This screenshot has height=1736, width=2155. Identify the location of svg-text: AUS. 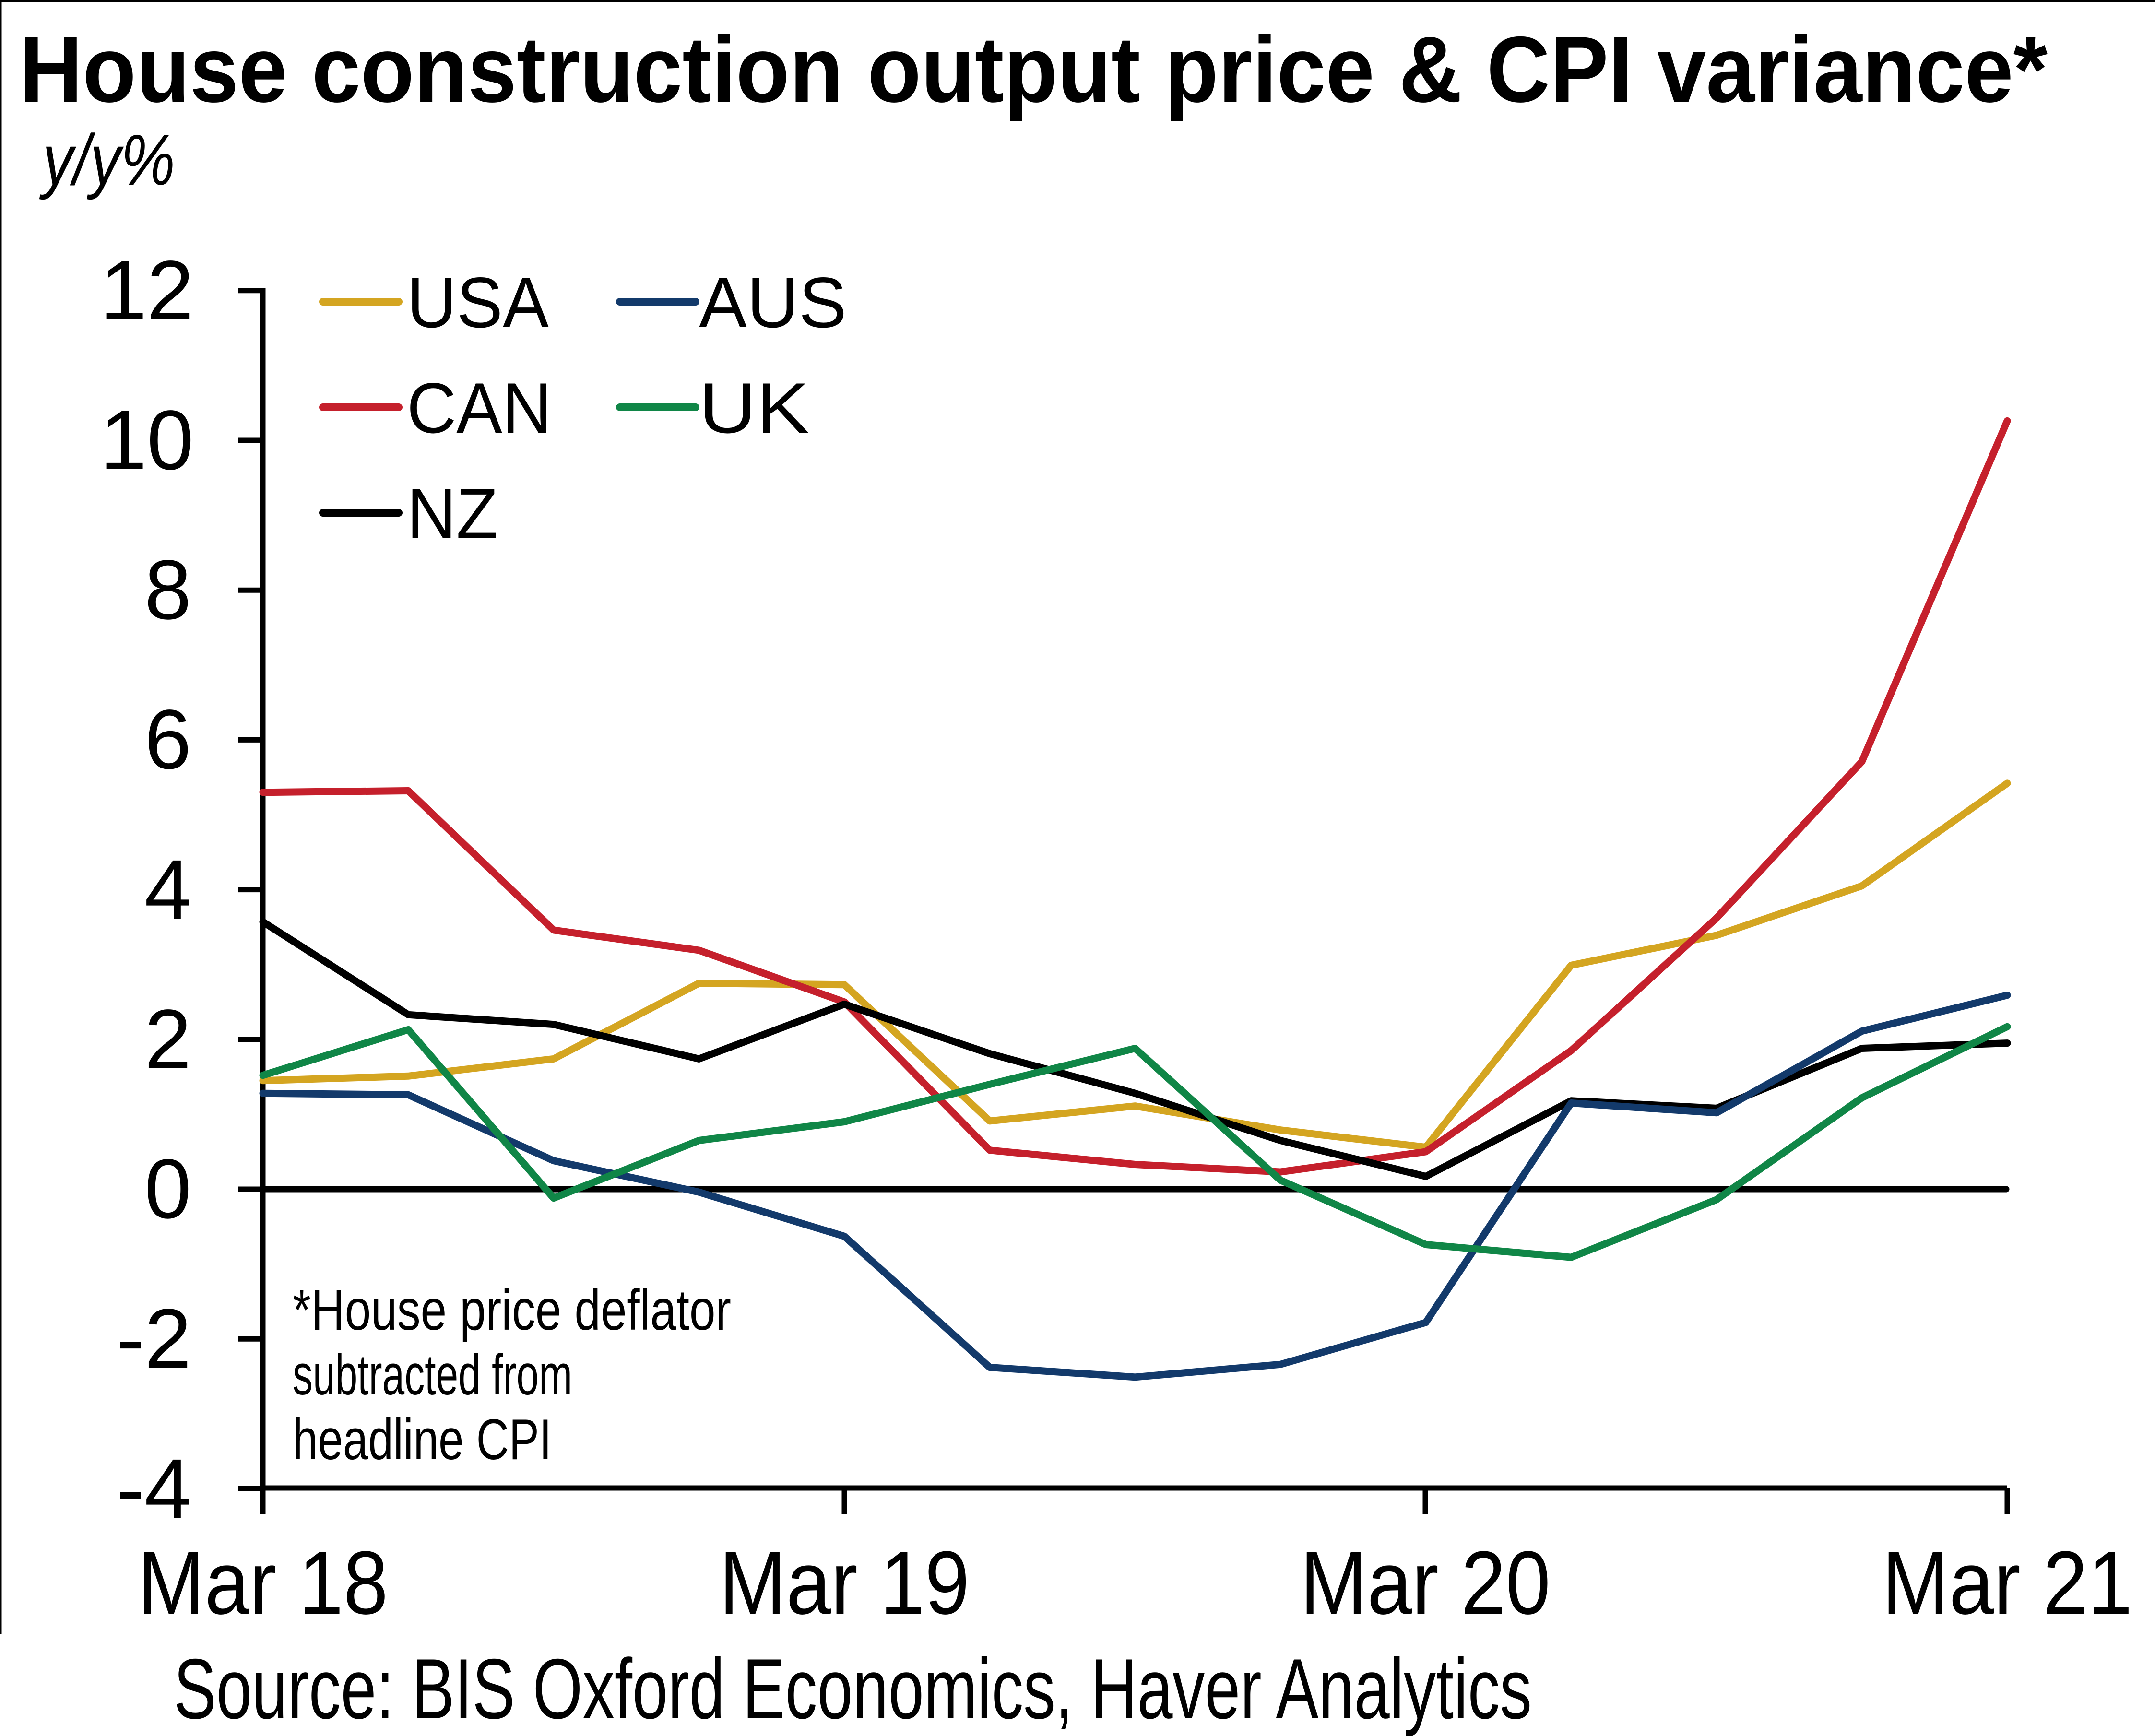
(773, 302).